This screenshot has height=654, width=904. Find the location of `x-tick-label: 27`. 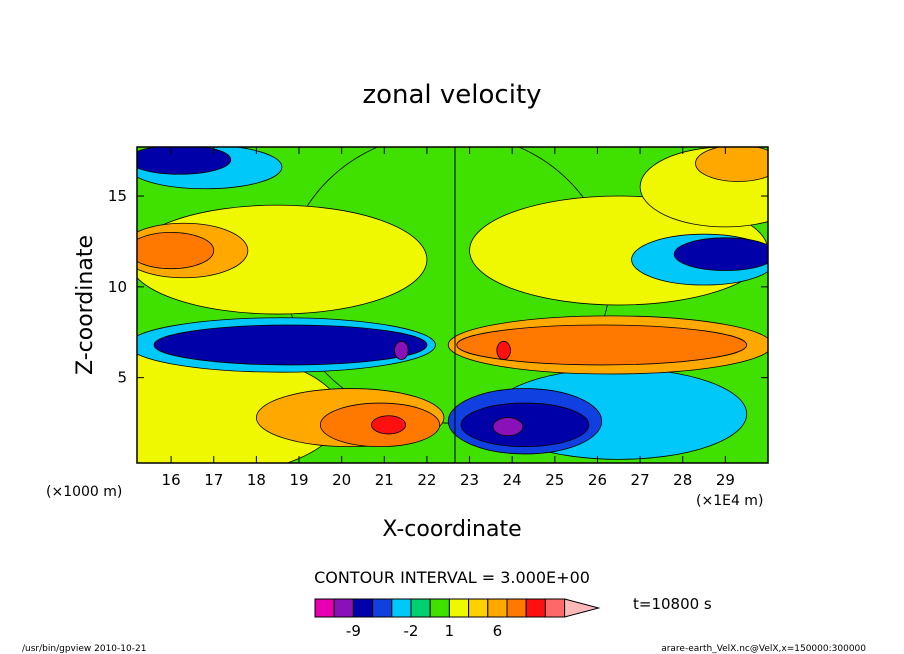

x-tick-label: 27 is located at coordinates (640, 480).